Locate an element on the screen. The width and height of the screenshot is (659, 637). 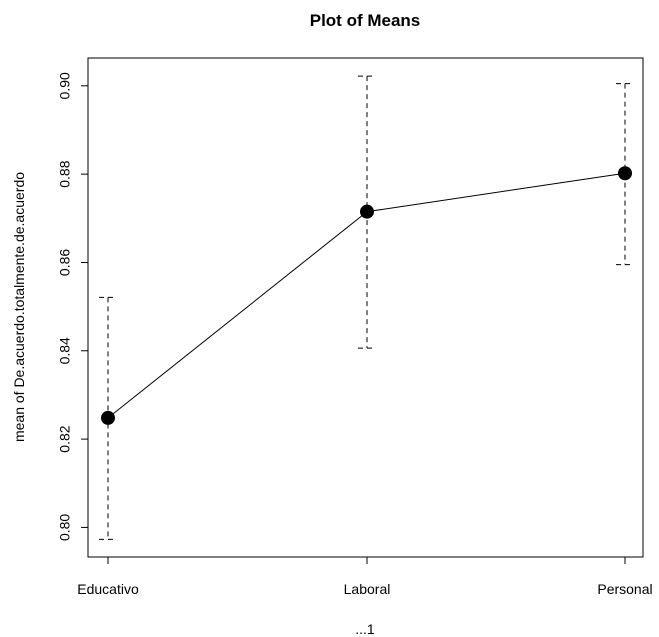
y-tick-label: 0.86 is located at coordinates (65, 262).